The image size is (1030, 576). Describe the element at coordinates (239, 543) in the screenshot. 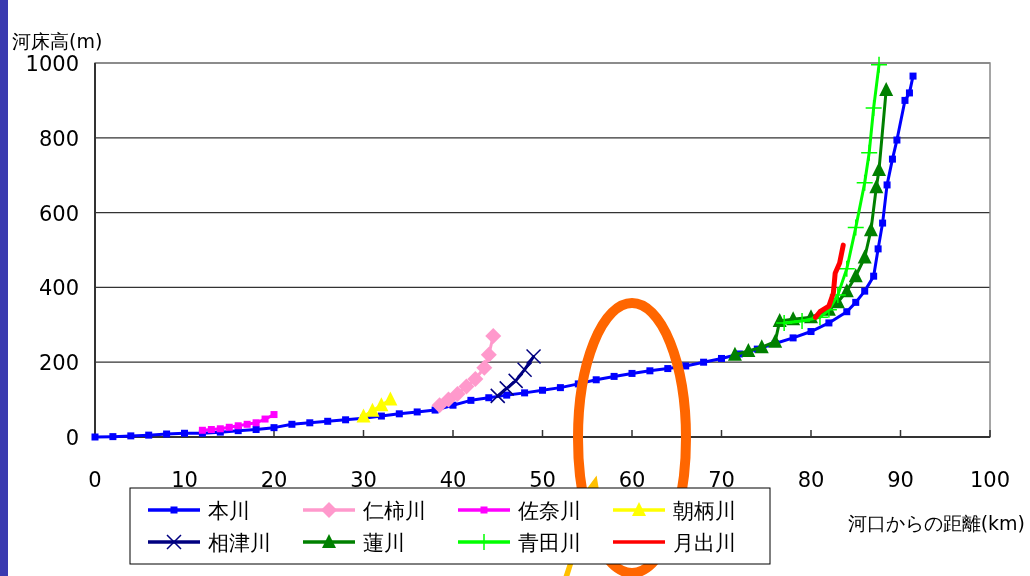

I see `legend-label: 相津川` at that location.